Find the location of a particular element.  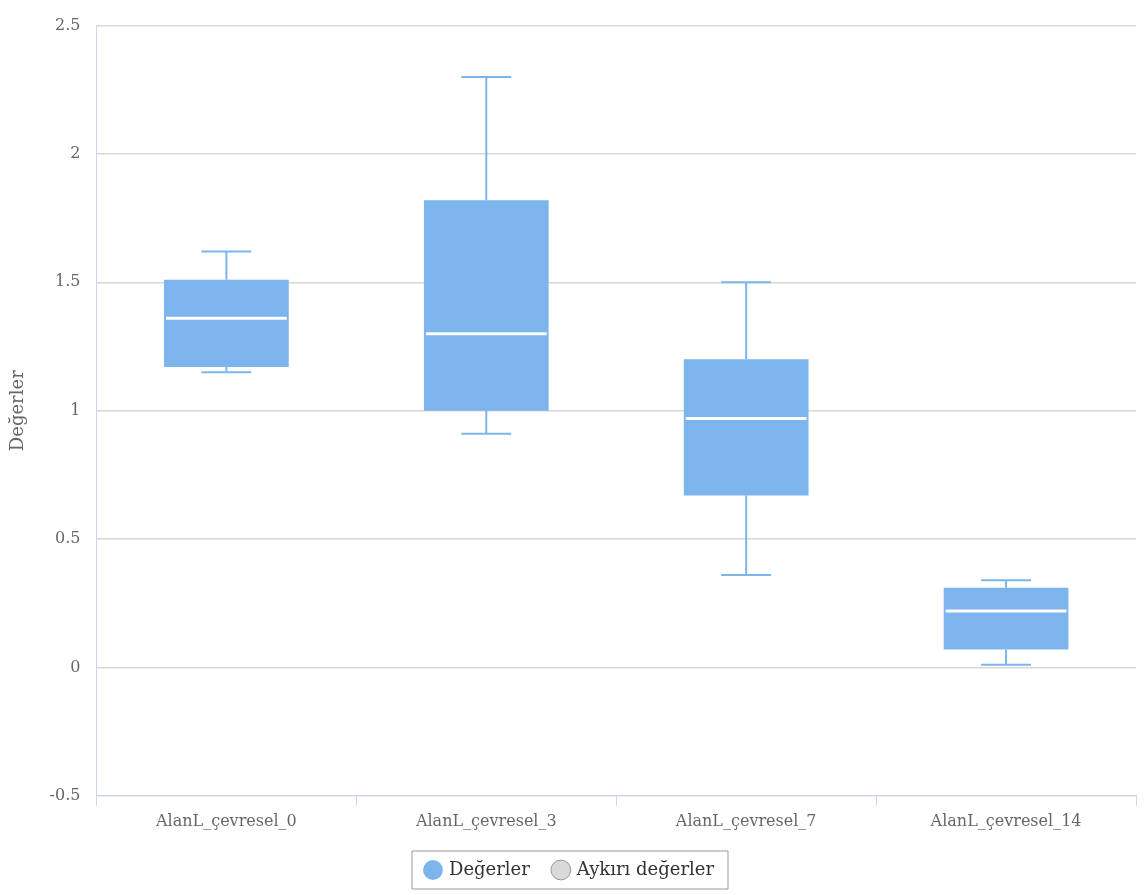

y-tick-label: 0.5 is located at coordinates (68, 538).